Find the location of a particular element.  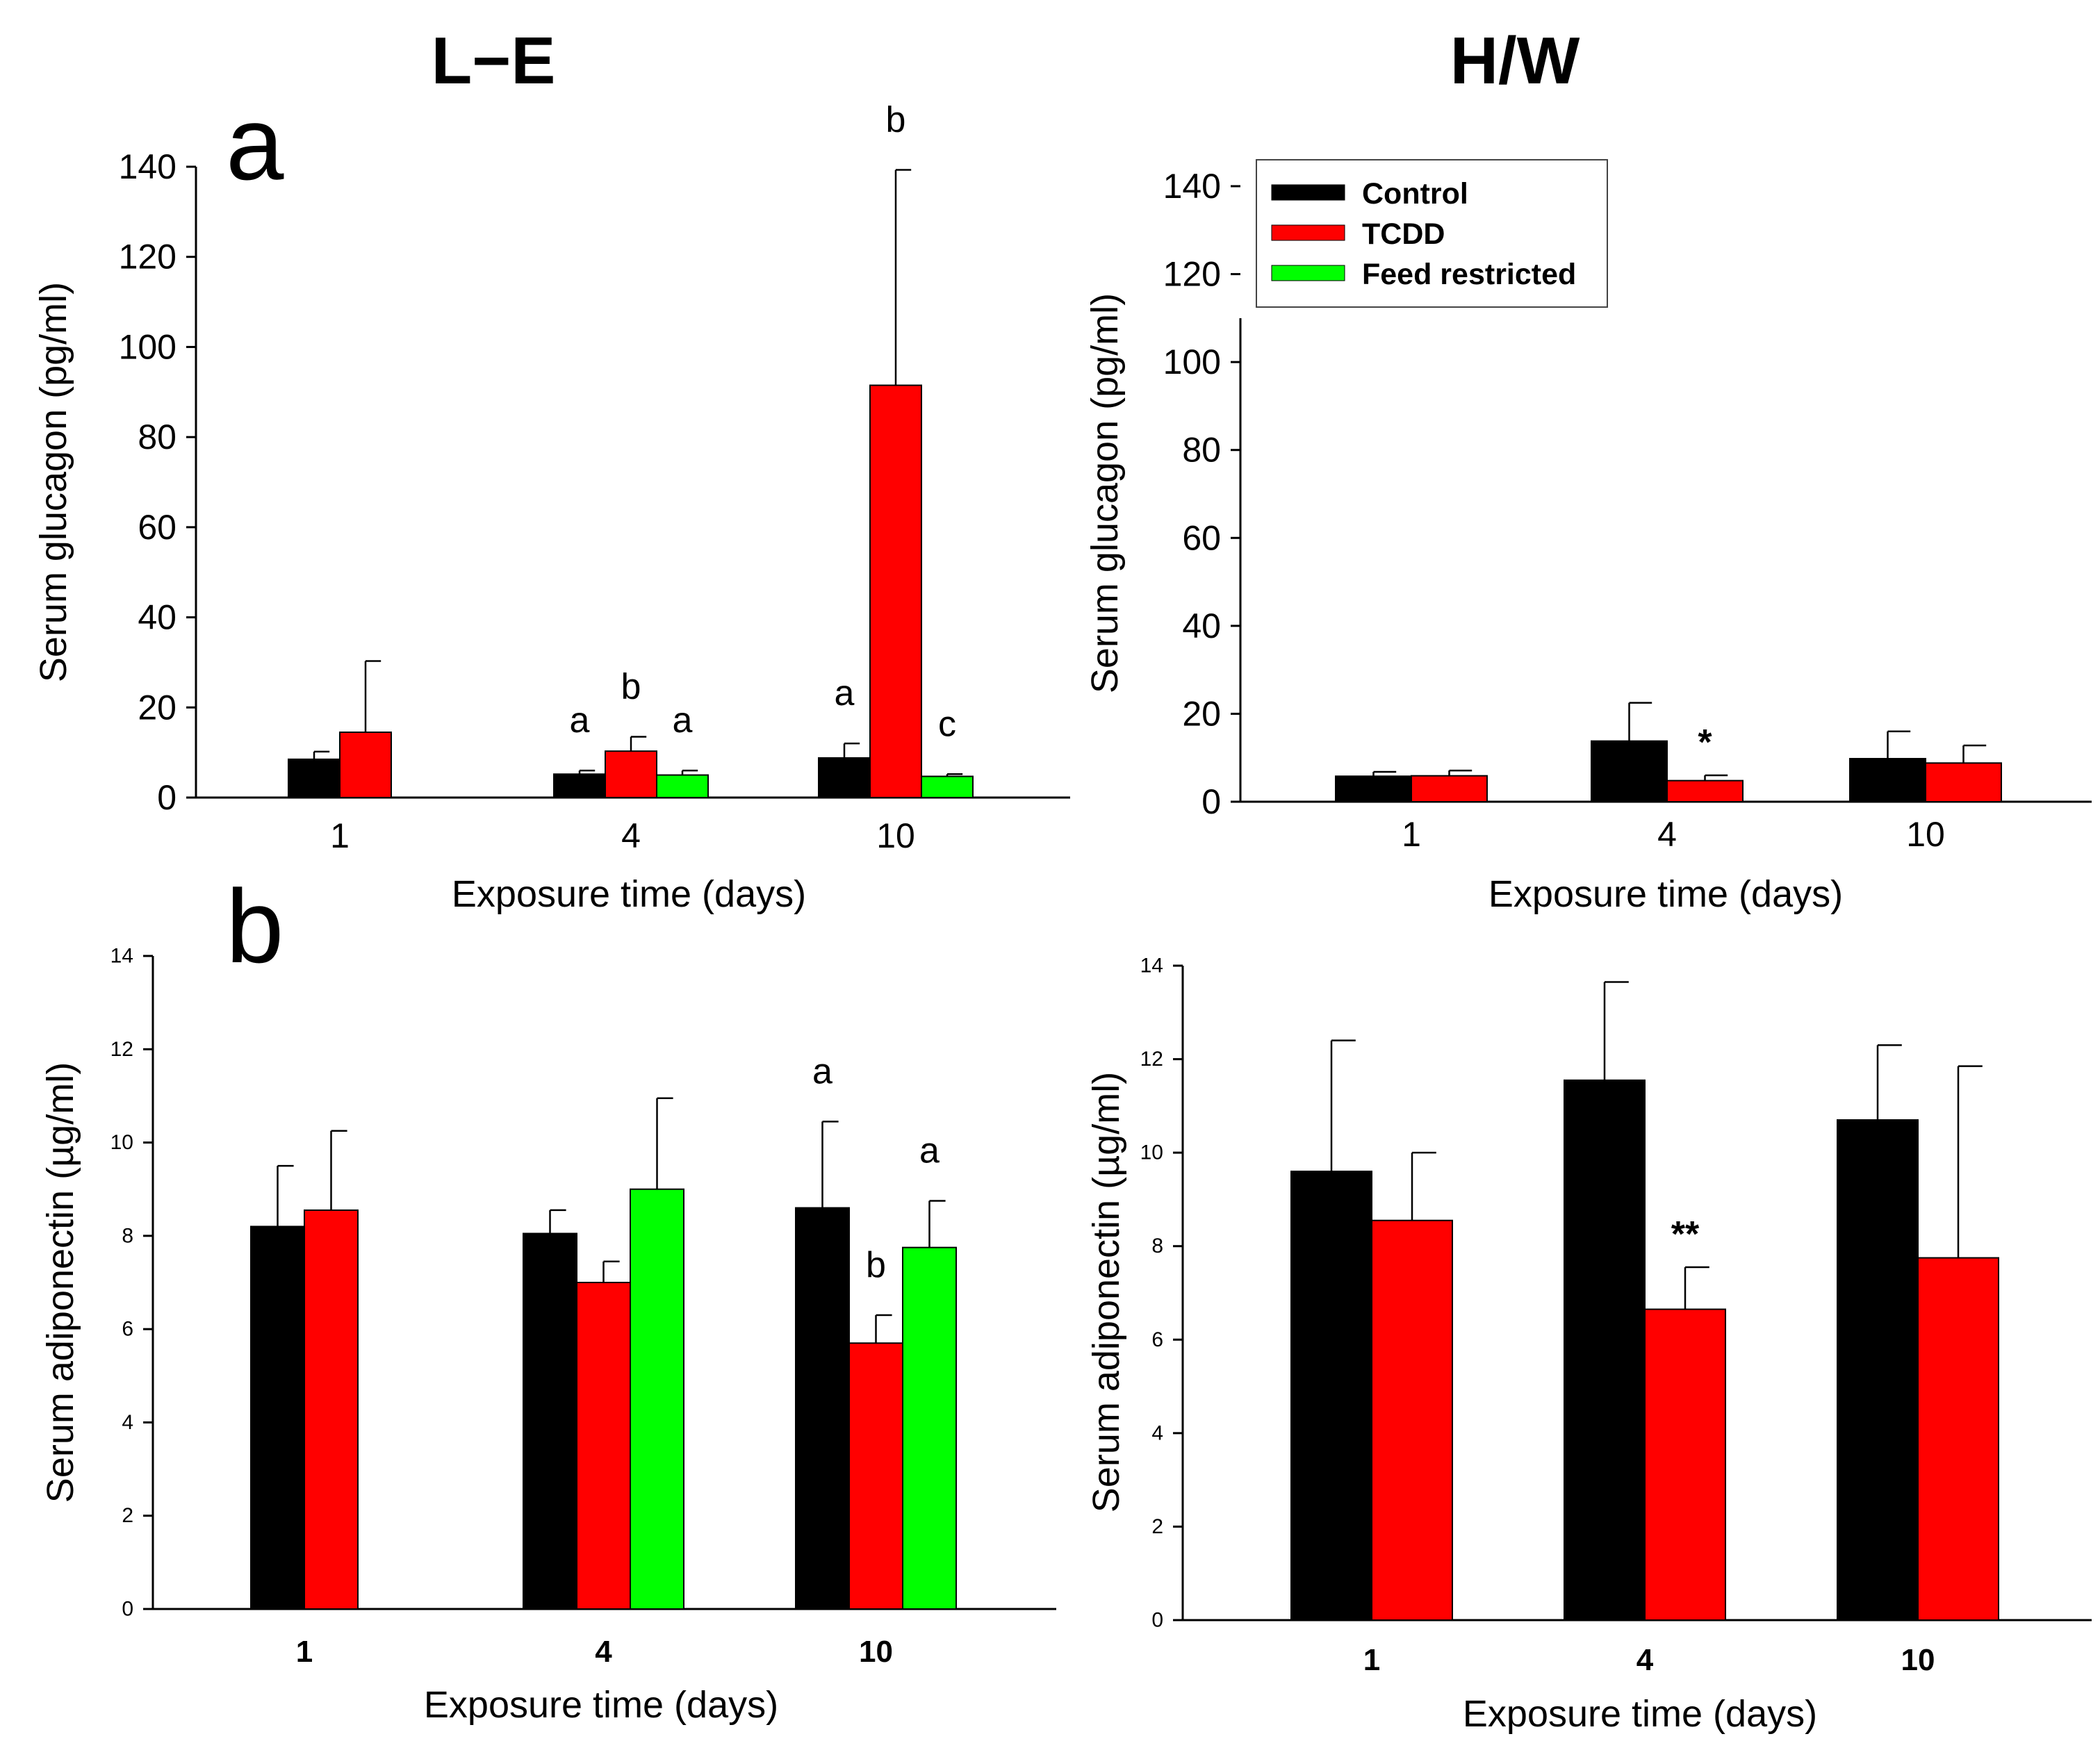

legend-label-feed-restricted: Feed restricted is located at coordinates (1469, 274).